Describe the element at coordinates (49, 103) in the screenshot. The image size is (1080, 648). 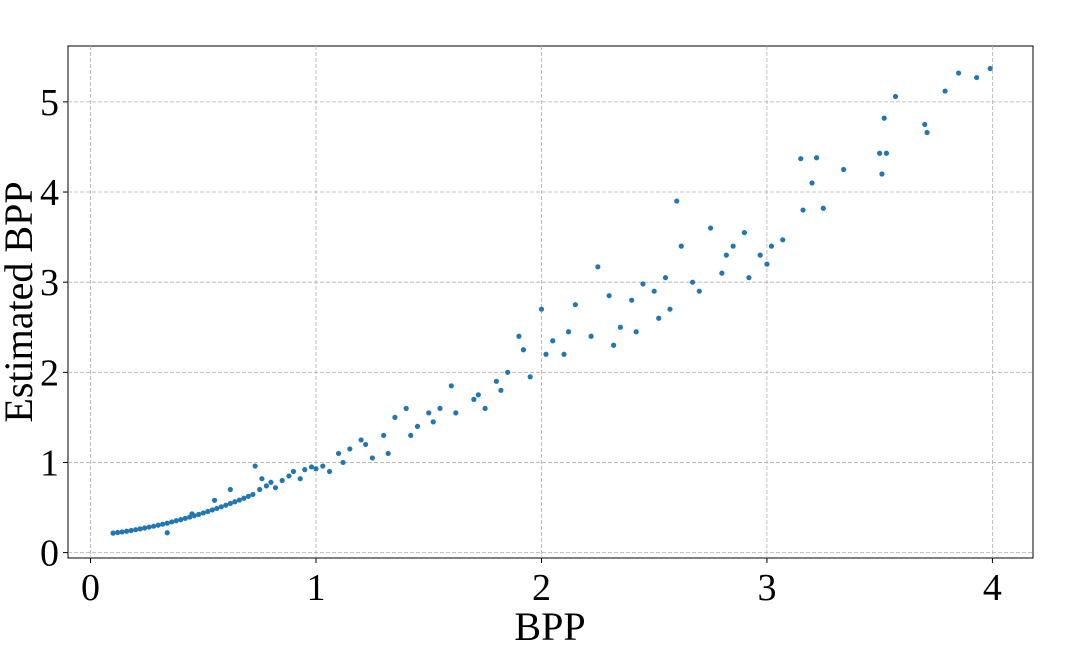
I see `y-tick-label: 5` at that location.